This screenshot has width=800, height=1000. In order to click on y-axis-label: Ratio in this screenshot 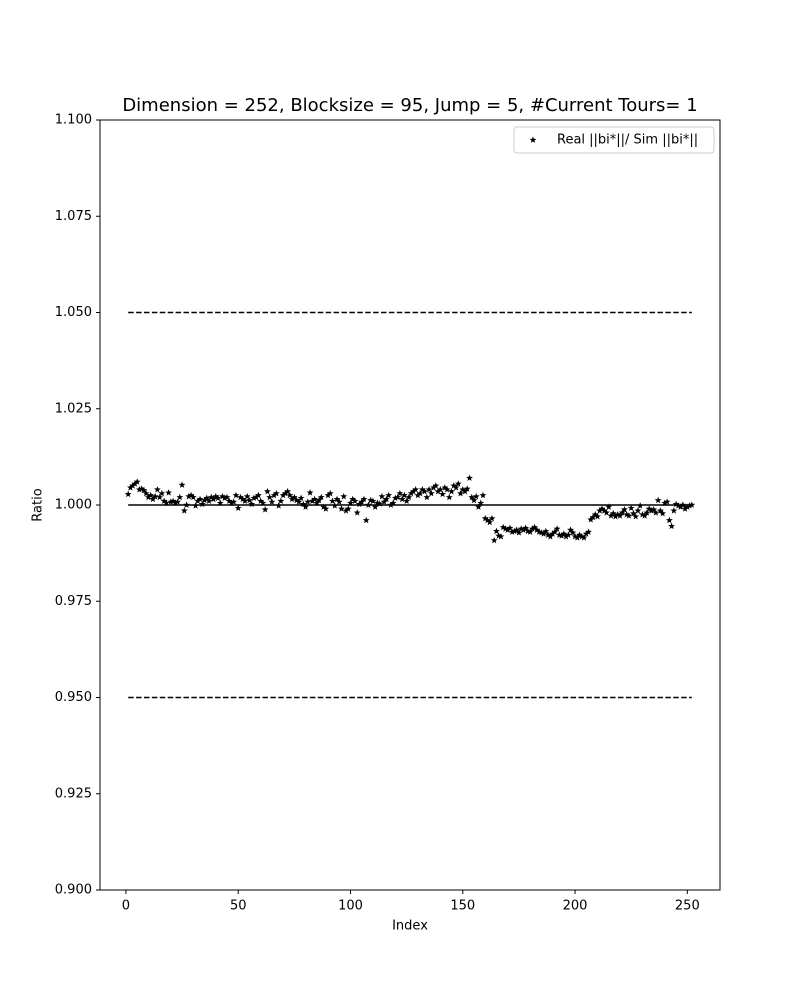, I will do `click(38, 504)`.